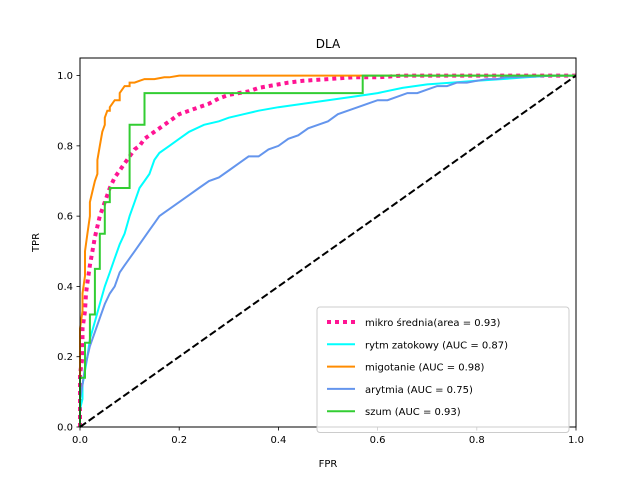 The height and width of the screenshot is (480, 640). I want to click on y-axis-label: TPR, so click(36, 243).